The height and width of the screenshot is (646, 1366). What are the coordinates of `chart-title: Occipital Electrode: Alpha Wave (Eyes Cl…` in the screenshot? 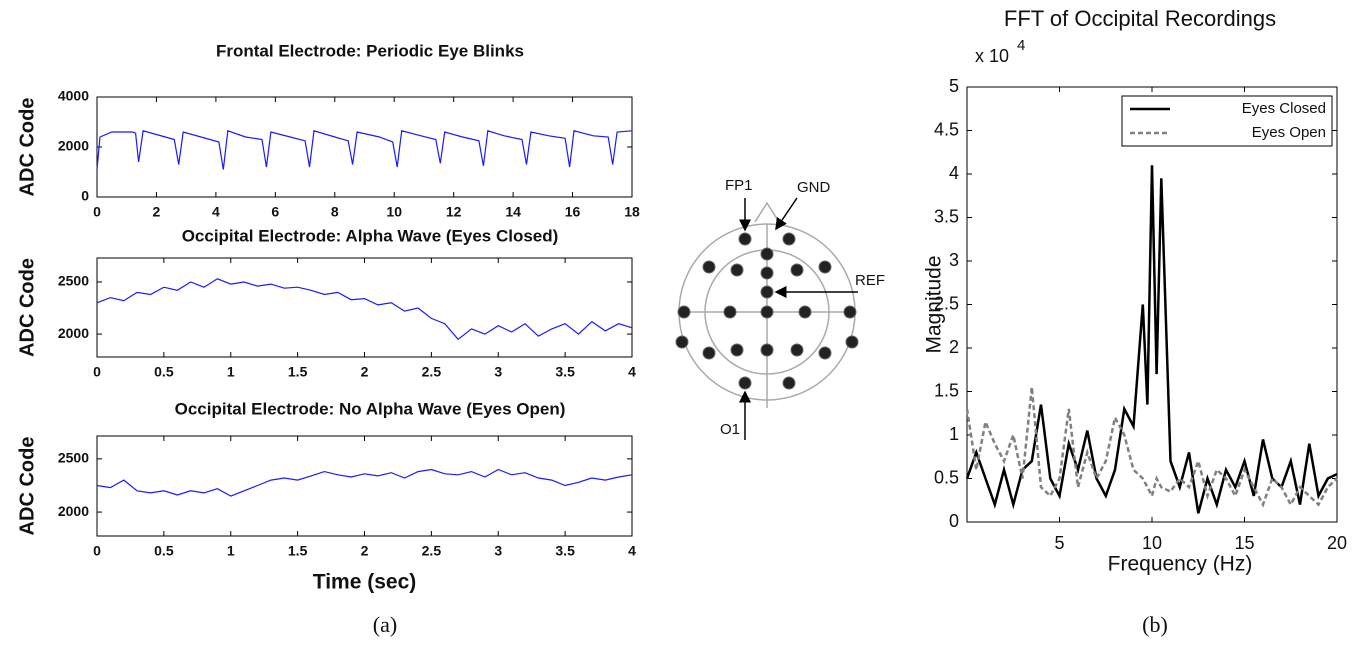 It's located at (370, 235).